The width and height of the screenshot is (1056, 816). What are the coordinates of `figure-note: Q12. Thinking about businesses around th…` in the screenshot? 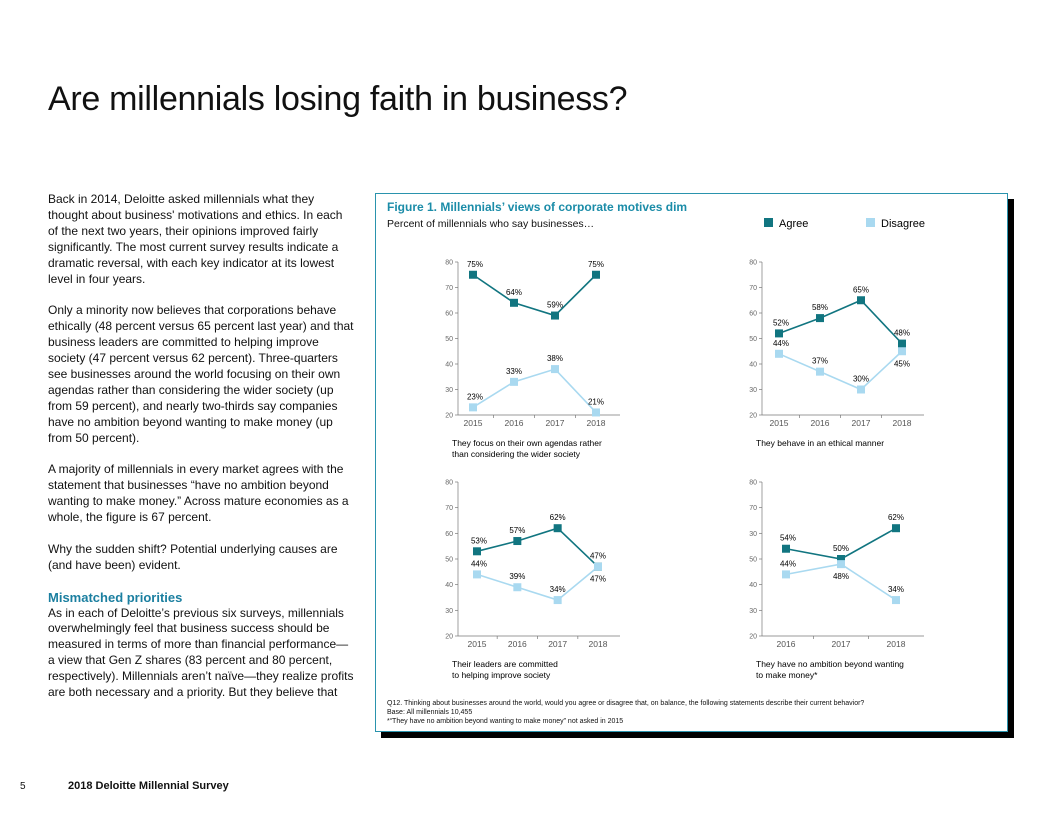 It's located at (625, 703).